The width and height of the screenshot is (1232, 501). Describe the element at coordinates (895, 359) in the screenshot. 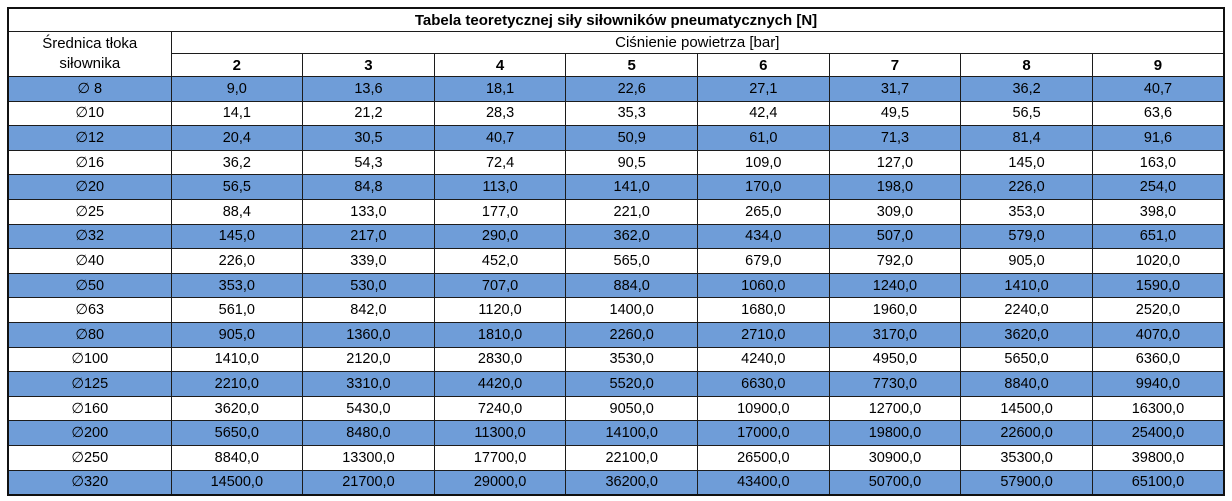

I see `force-value-cell: 4950,0` at that location.